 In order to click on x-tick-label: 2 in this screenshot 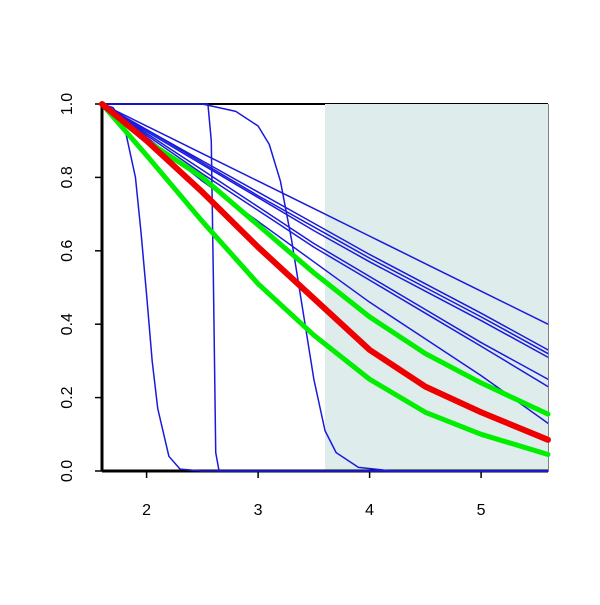, I will do `click(146, 510)`.